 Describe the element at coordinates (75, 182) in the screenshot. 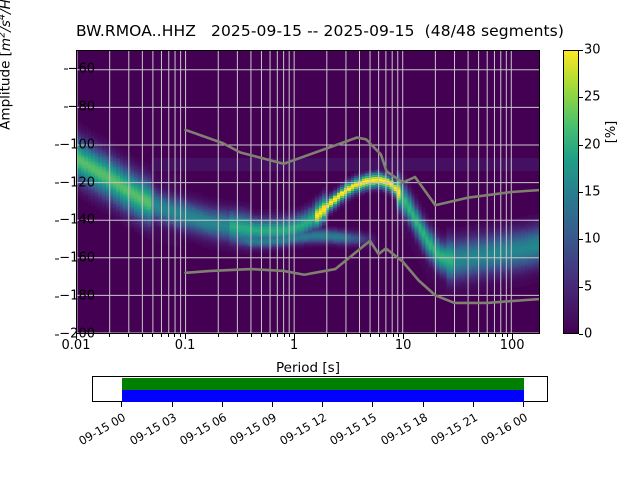

I see `y-axis-tick-label: −120` at that location.